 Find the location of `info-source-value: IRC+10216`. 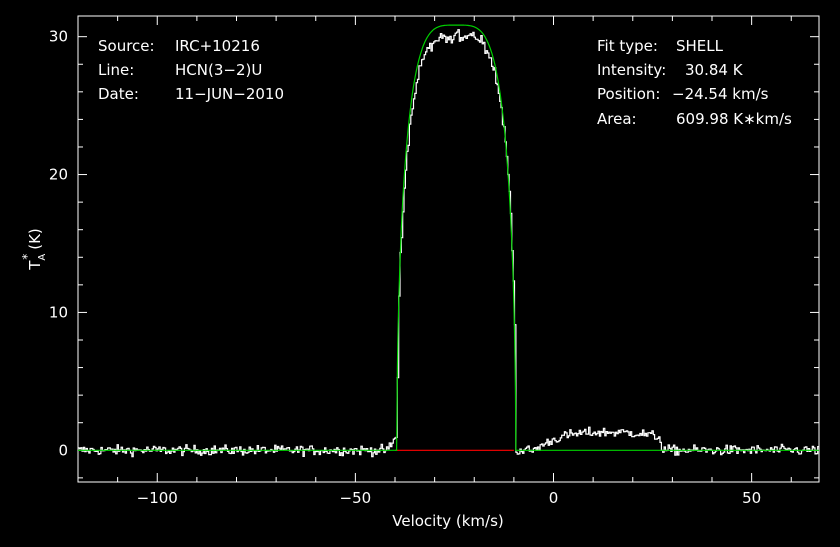

info-source-value: IRC+10216 is located at coordinates (217, 46).